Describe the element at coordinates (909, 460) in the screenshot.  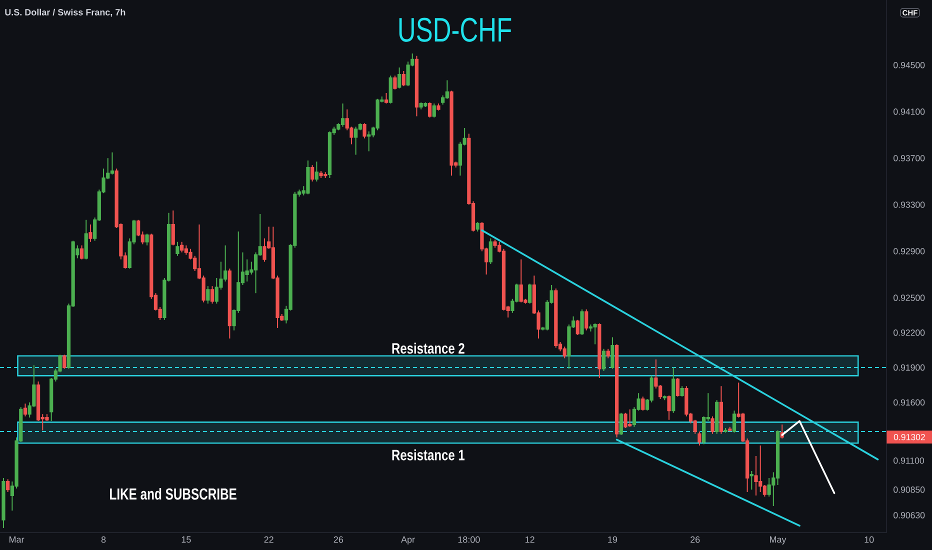
I see `y-tick-label: 0.91100` at that location.